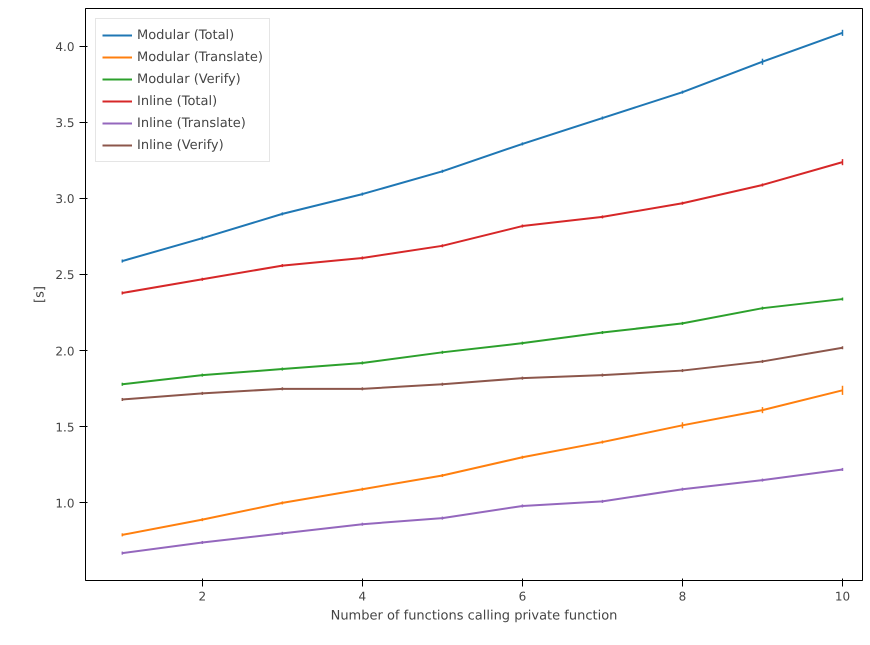  What do you see at coordinates (191, 123) in the screenshot?
I see `legend-label: Inline (Translate)` at bounding box center [191, 123].